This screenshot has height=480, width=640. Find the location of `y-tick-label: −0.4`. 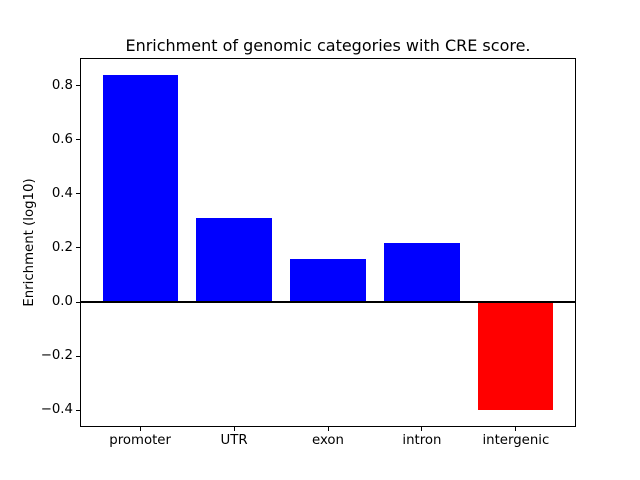

y-tick-label: −0.4 is located at coordinates (56, 410).